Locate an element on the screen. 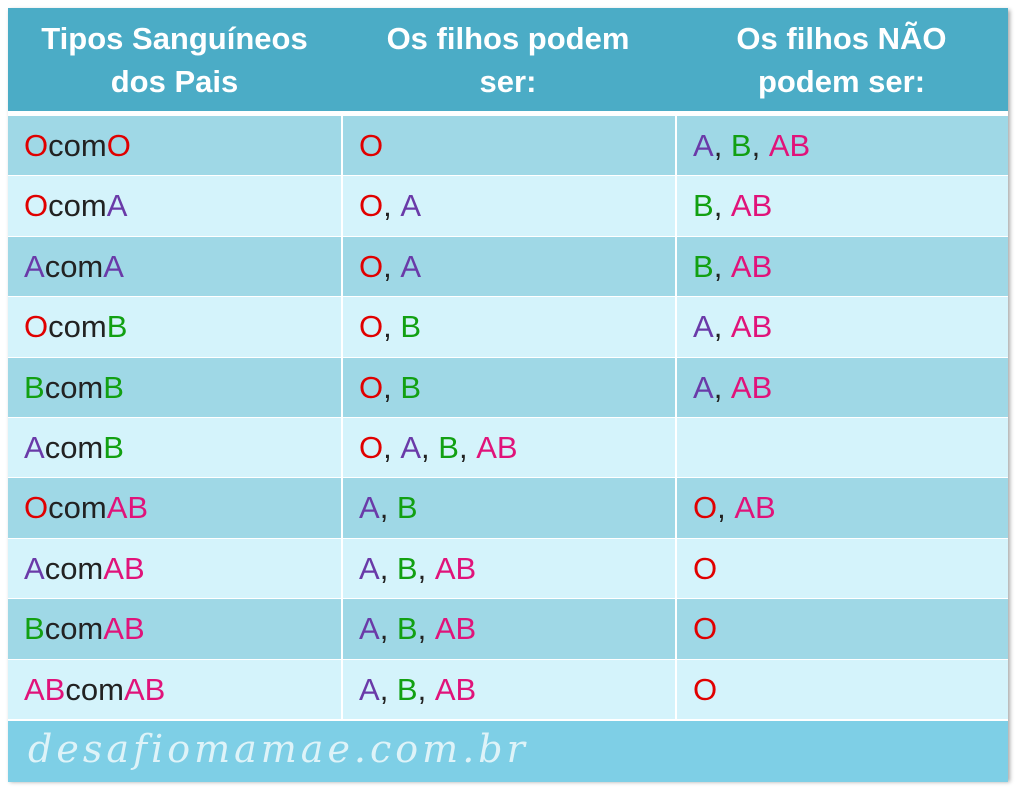 Image resolution: width=1018 pixels, height=791 pixels. cell-parents: O com AB is located at coordinates (174, 508).